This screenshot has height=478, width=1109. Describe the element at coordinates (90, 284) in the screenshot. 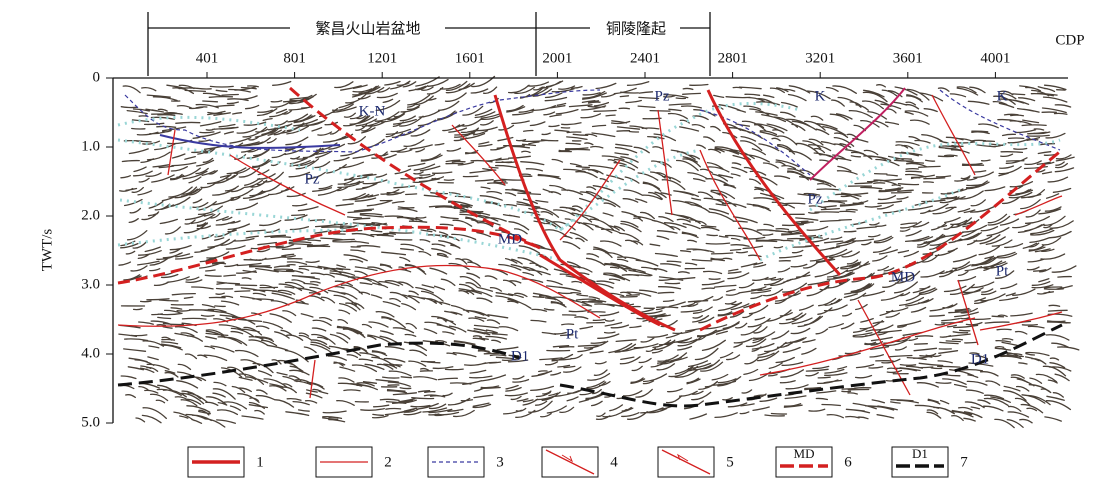

I see `y-tick-label: 3.0` at that location.